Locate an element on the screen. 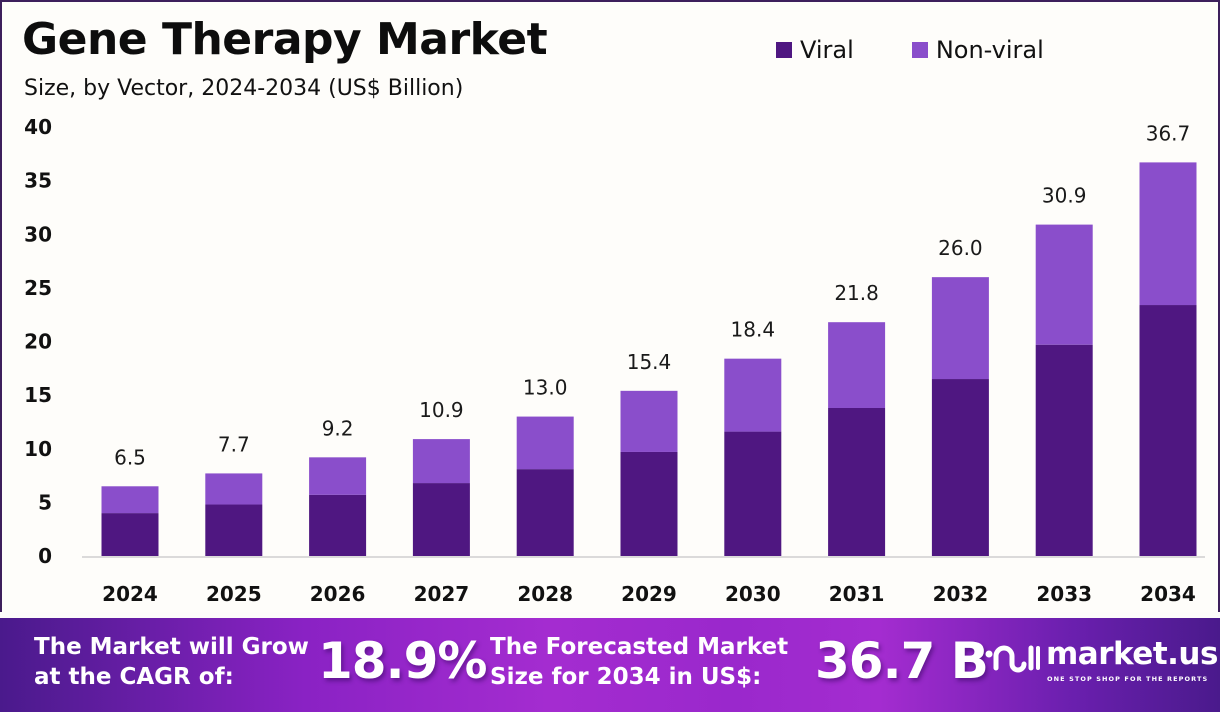  bar-non-viral-2034 is located at coordinates (1168, 234).